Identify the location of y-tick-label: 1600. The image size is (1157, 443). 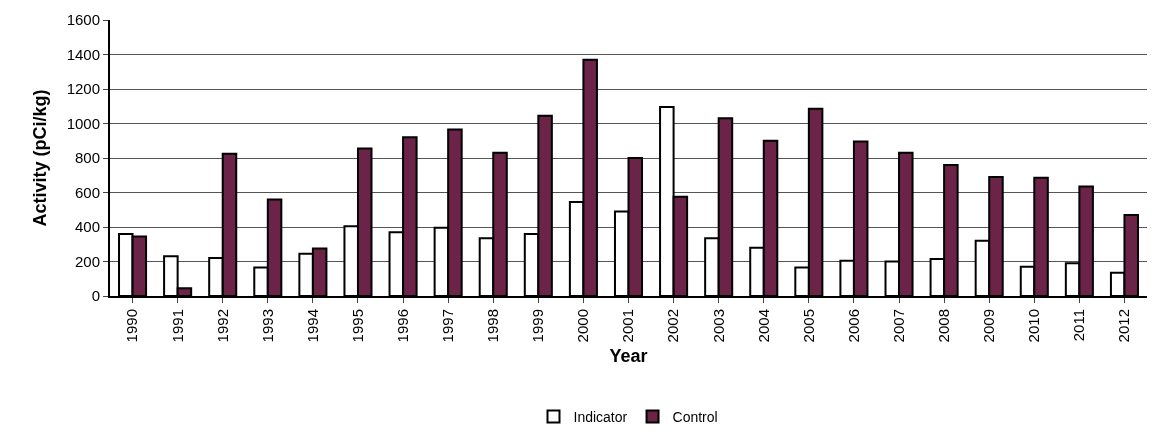
(83, 20).